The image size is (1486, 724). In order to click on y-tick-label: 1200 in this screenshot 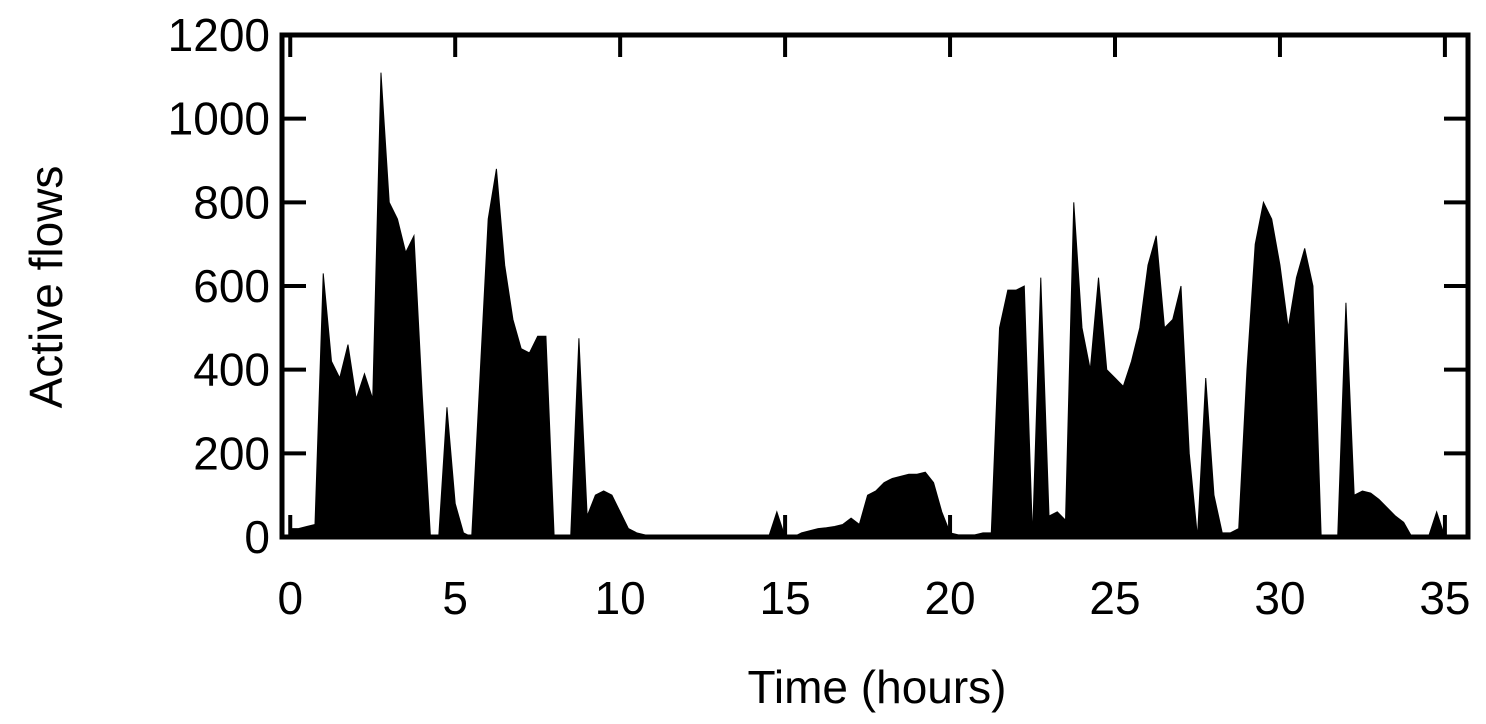, I will do `click(219, 35)`.